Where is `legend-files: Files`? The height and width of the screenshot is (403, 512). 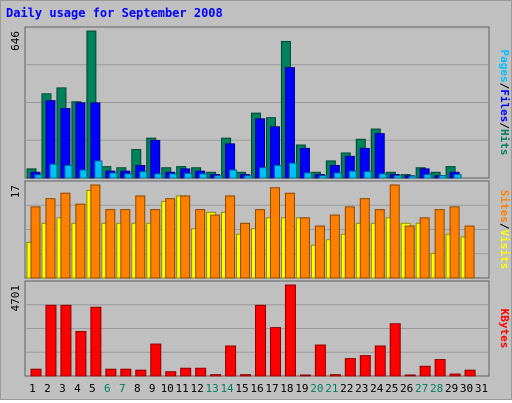
legend-files: Files is located at coordinates (504, 105).